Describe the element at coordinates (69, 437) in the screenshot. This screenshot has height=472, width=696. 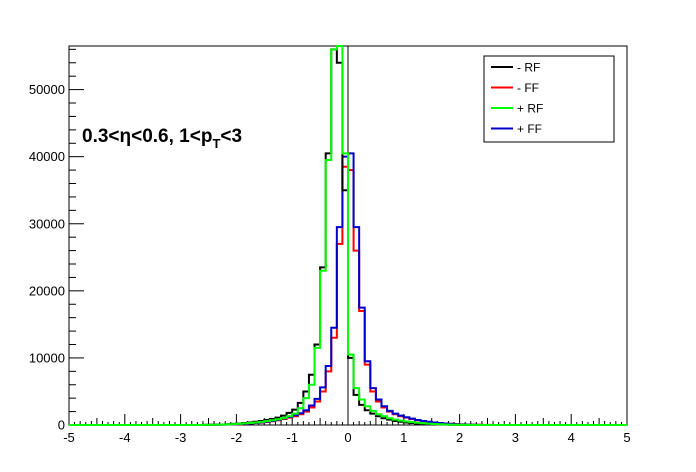
I see `x-tick-label: -5` at that location.